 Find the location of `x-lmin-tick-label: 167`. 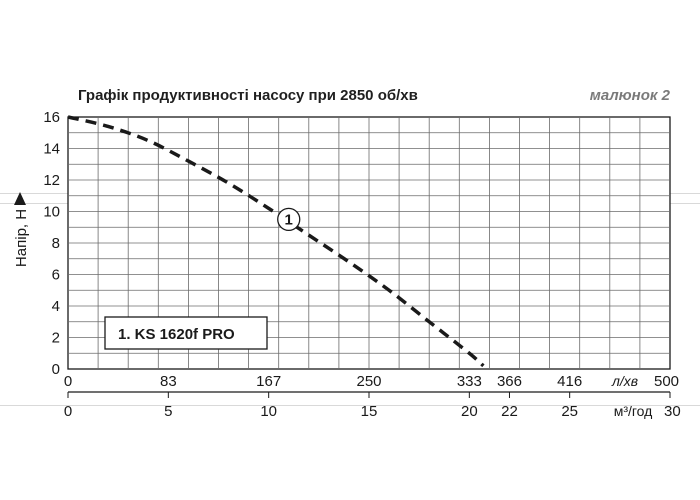

x-lmin-tick-label: 167 is located at coordinates (268, 381).